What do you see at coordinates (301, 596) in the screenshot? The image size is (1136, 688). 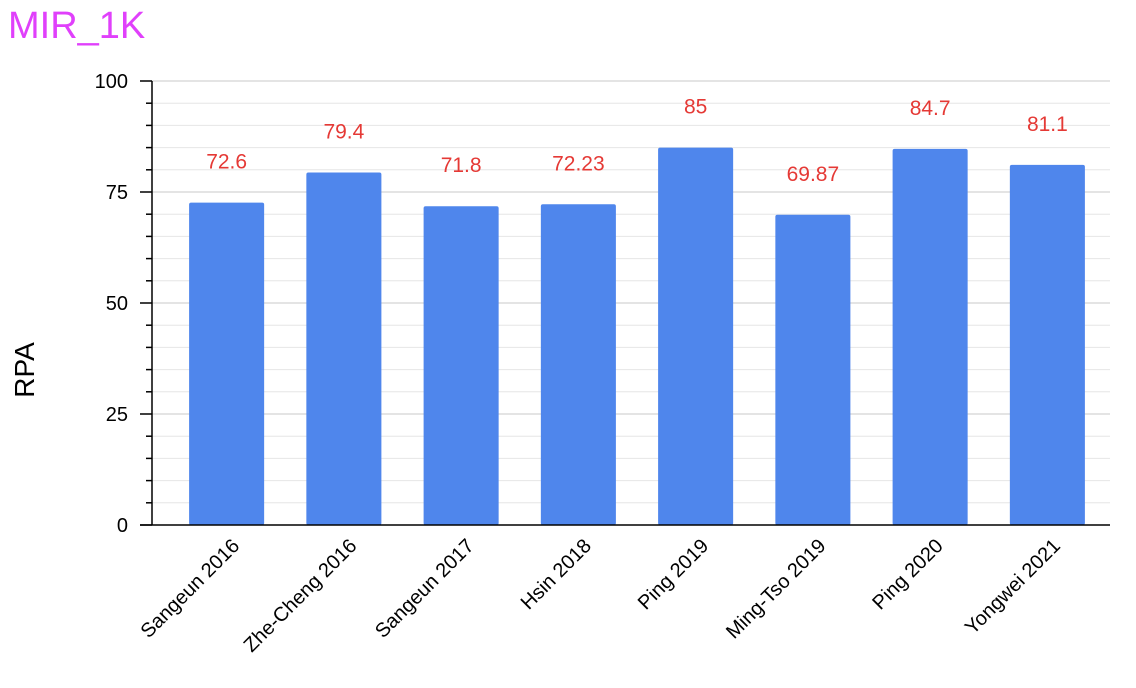 I see `x-tick-label: Zhe-Cheng 2016` at bounding box center [301, 596].